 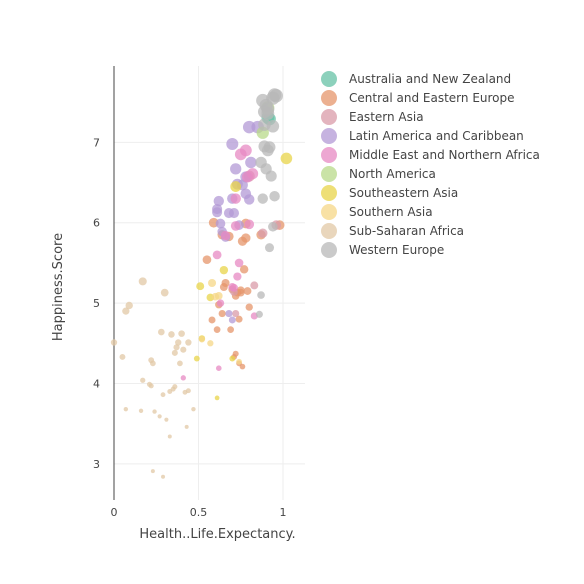 What do you see at coordinates (96, 223) in the screenshot?
I see `y-tick-label: 6` at bounding box center [96, 223].